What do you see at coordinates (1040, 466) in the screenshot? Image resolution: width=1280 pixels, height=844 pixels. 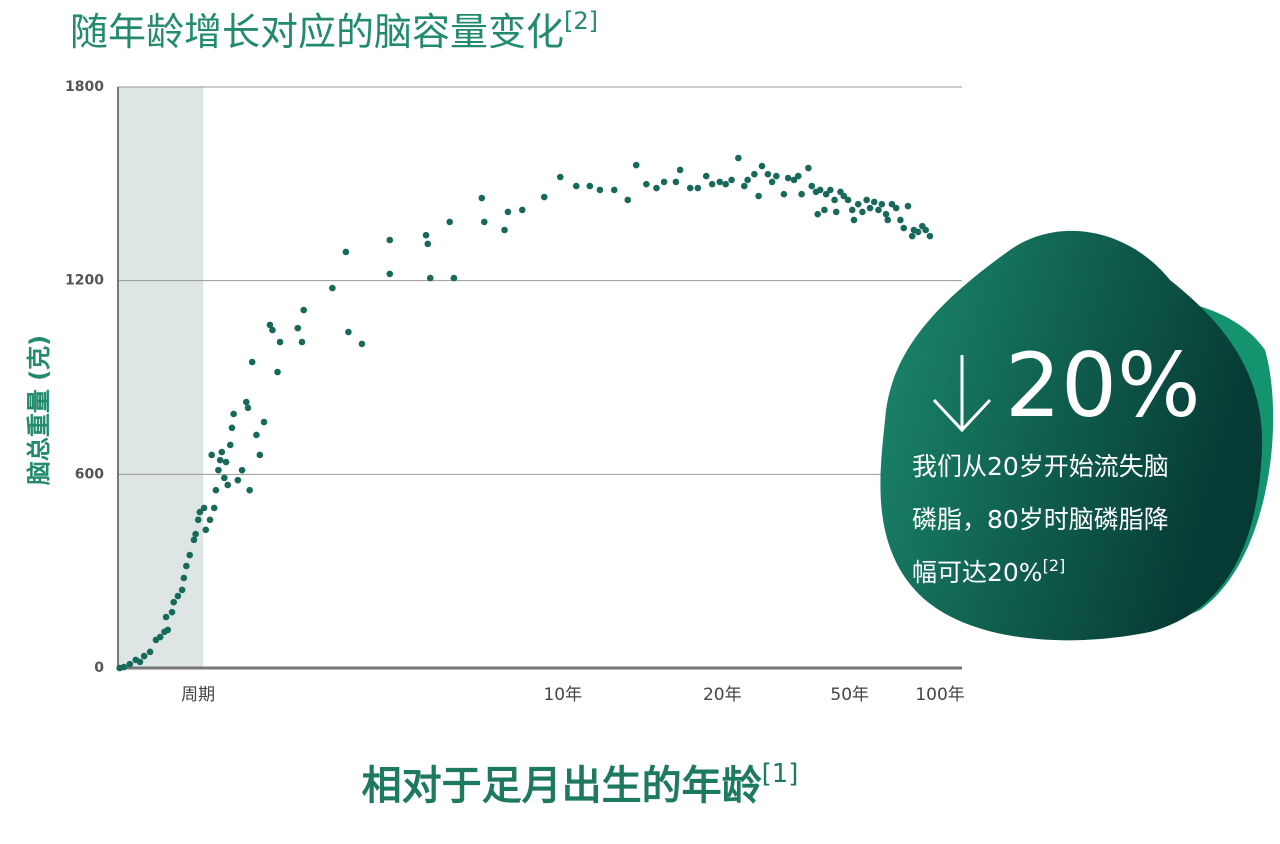 I see `callout-line: 我们从20岁开始流失脑` at bounding box center [1040, 466].